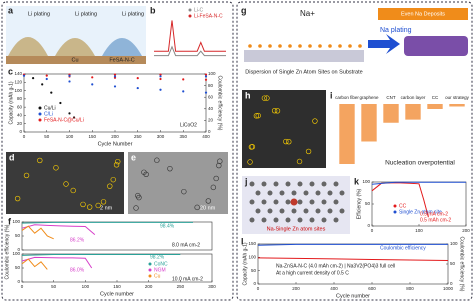  I want to click on legend-label: Cu/Li, so click(50, 108).